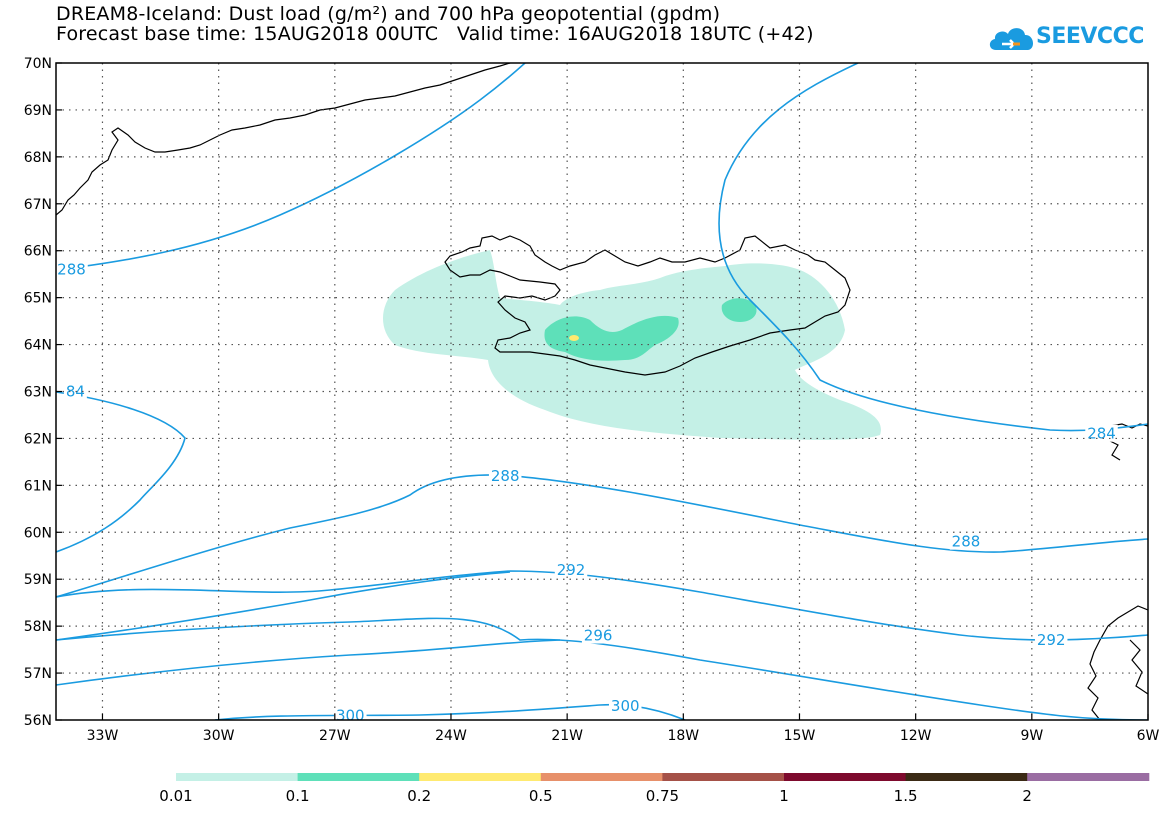 This screenshot has height=815, width=1175. I want to click on lat-tick-label: 67N, so click(38, 205).